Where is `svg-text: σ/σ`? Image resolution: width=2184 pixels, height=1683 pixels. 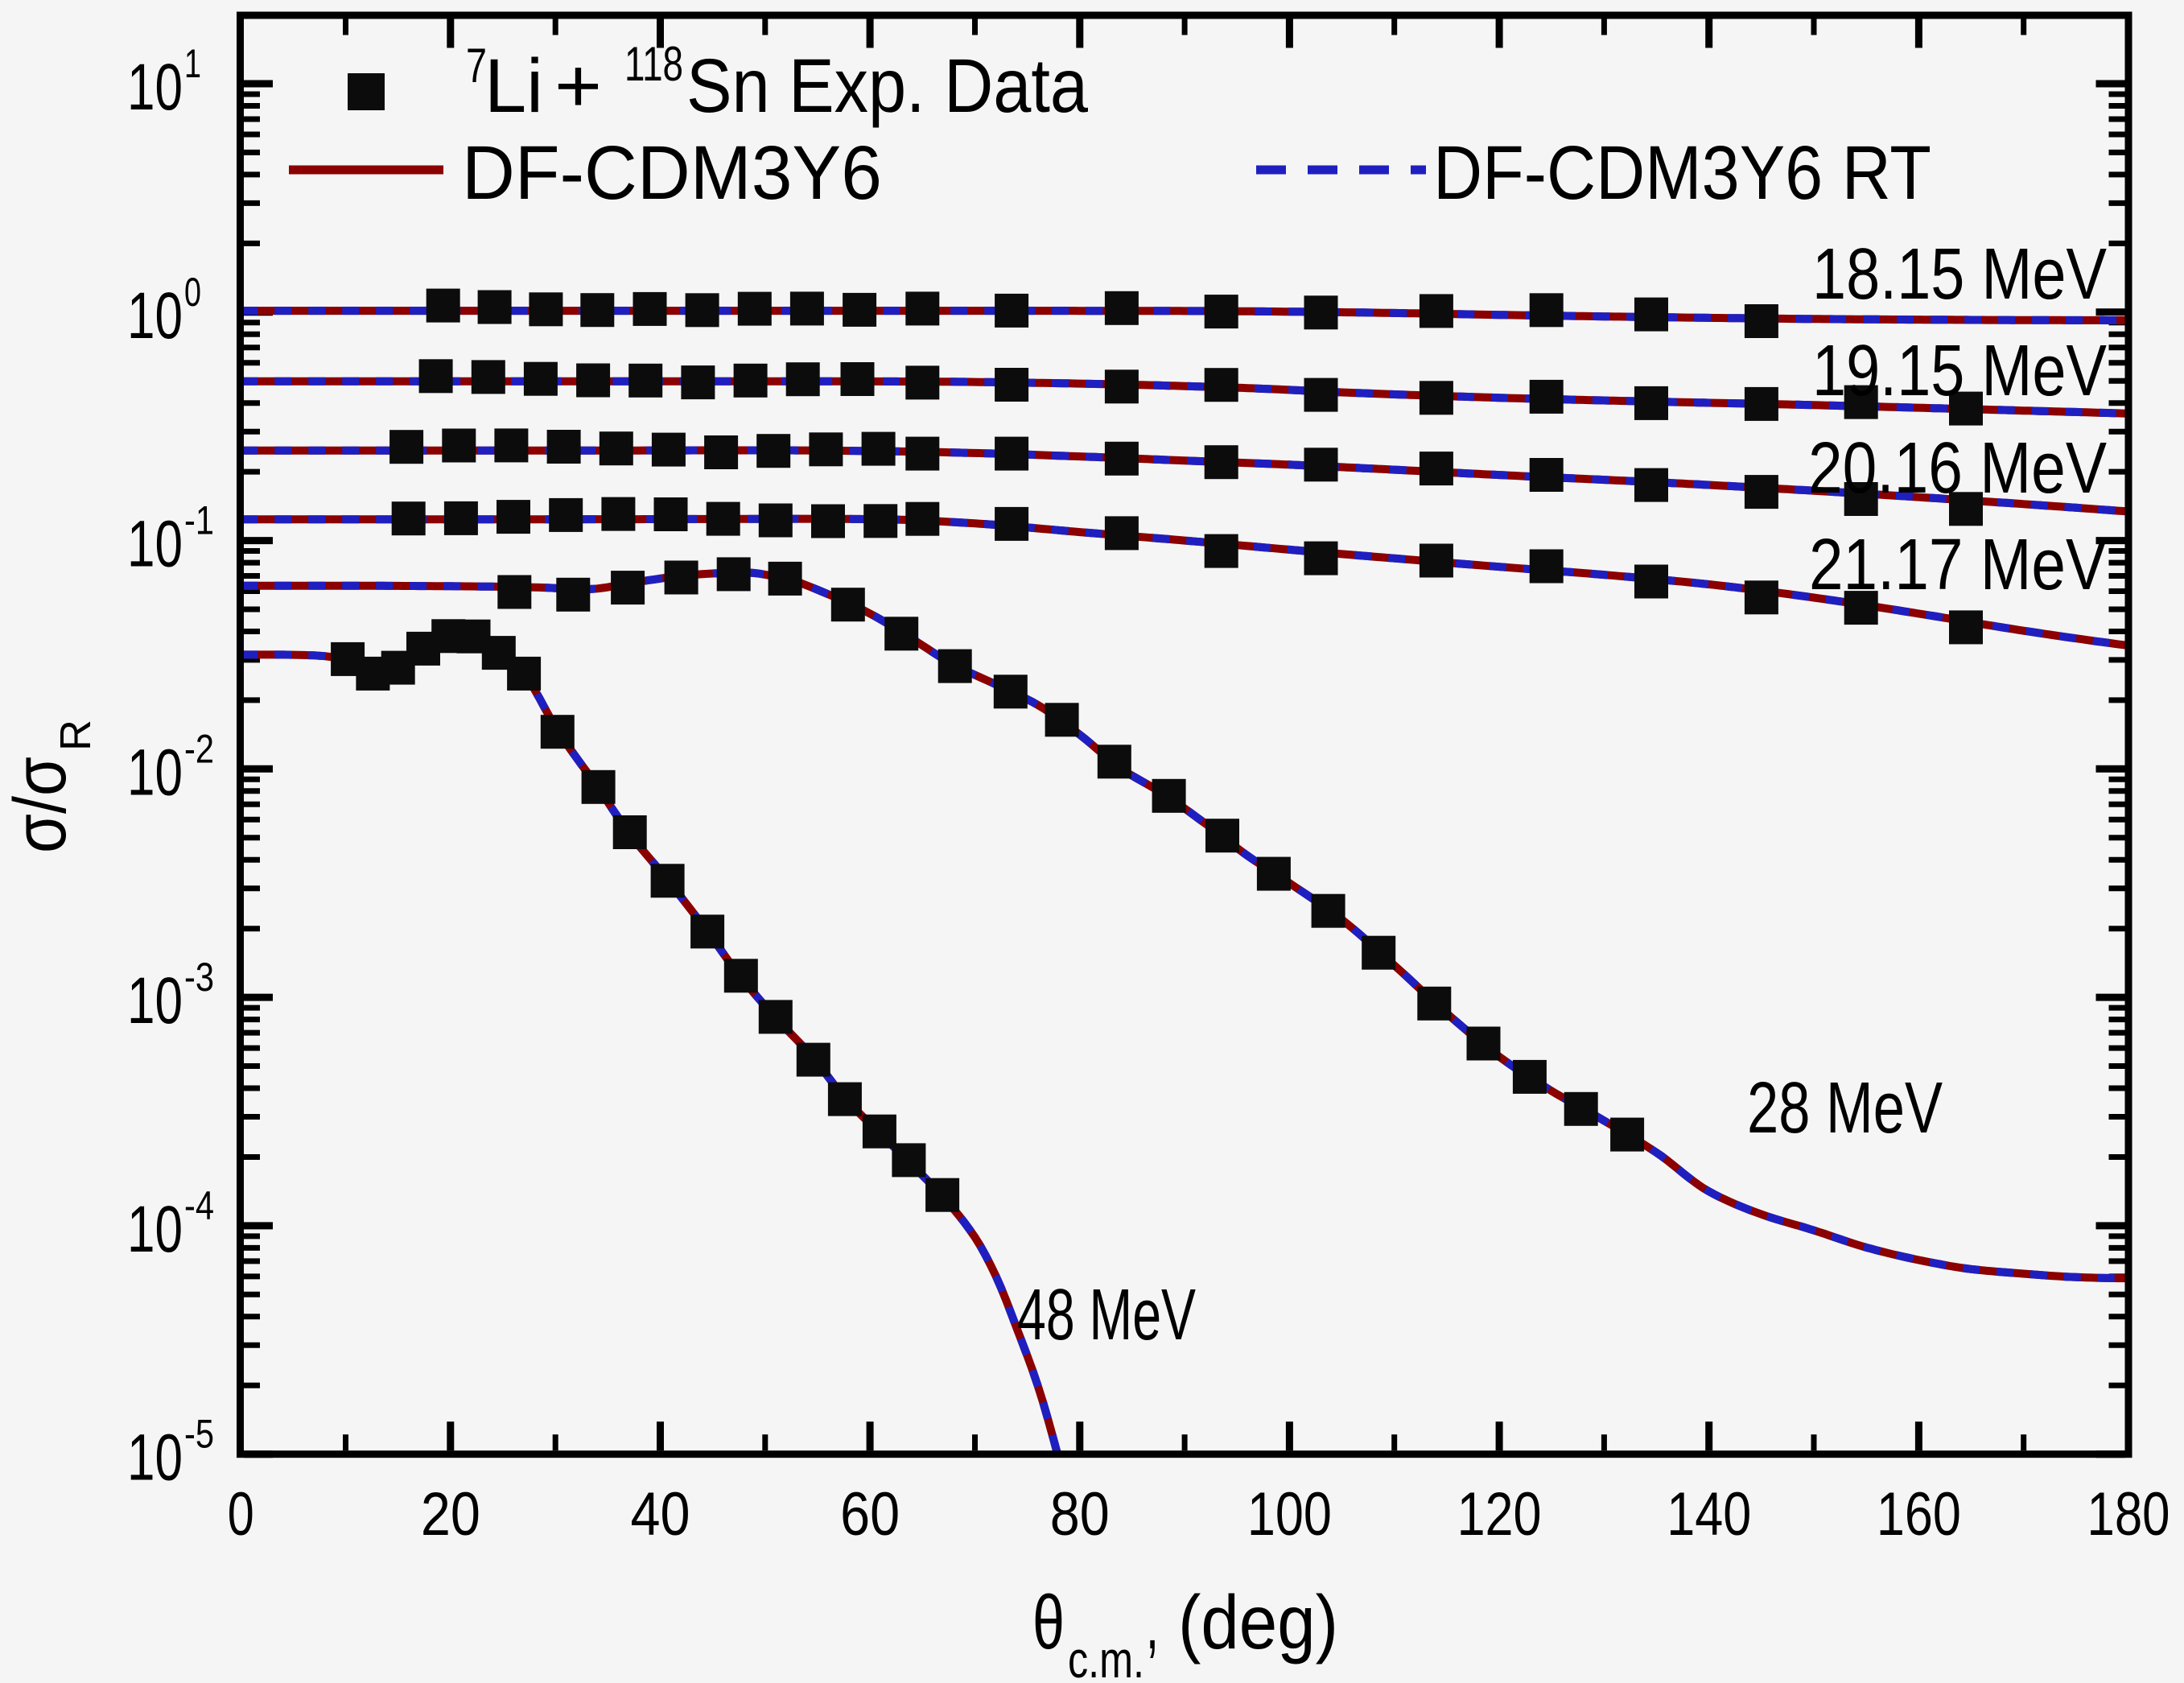 svg-text: σ/σ is located at coordinates (40, 805).